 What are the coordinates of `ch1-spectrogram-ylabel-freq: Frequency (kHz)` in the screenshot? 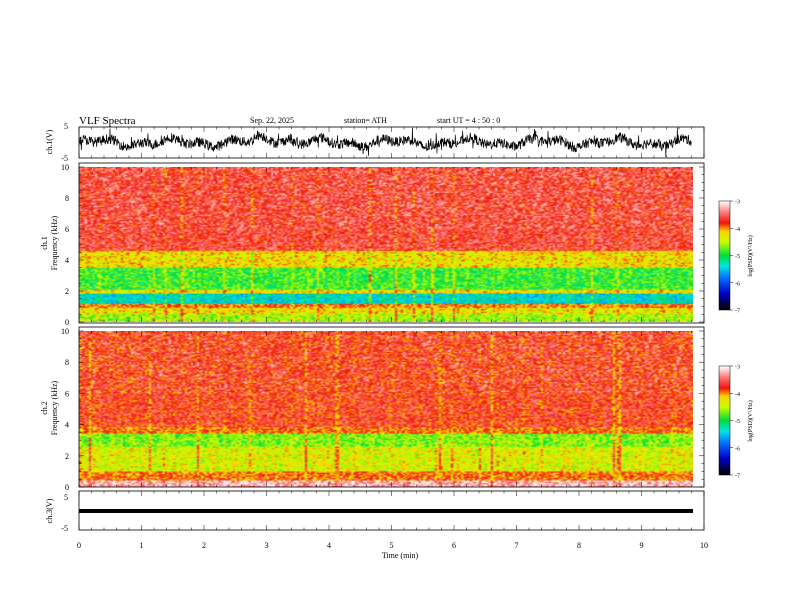 It's located at (54, 242).